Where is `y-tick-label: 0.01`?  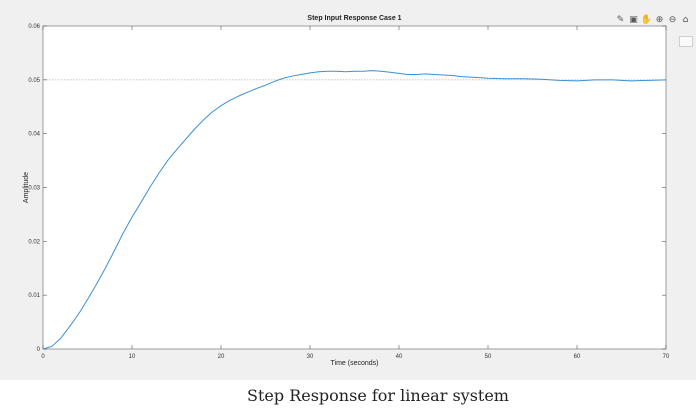
y-tick-label: 0.01 is located at coordinates (34, 296).